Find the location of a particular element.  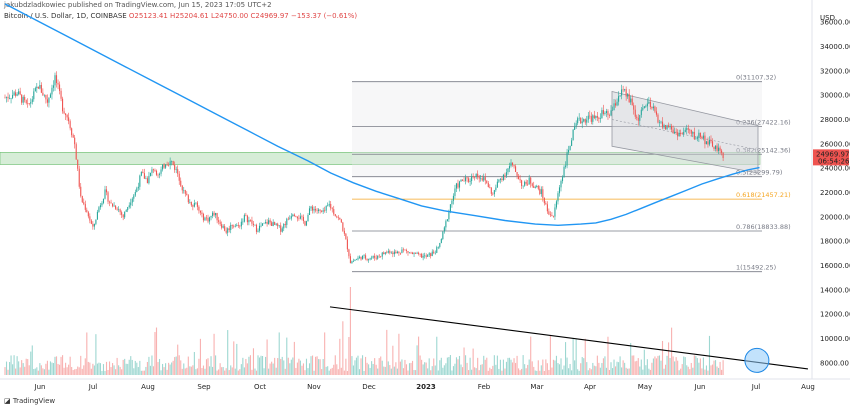

price-tag is located at coordinates (831, 157).